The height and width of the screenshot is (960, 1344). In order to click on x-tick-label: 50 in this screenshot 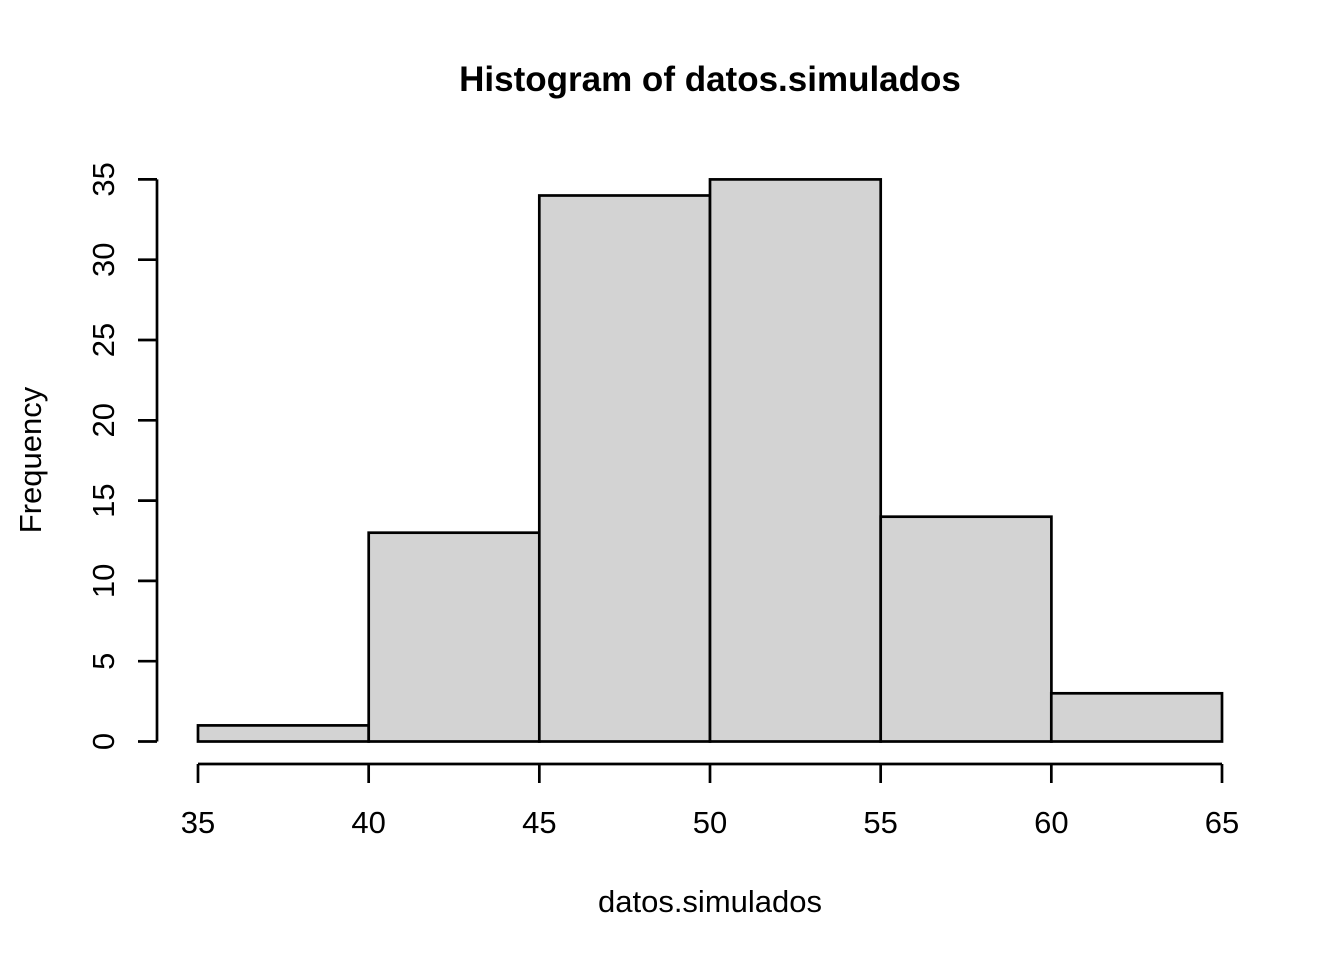, I will do `click(710, 822)`.